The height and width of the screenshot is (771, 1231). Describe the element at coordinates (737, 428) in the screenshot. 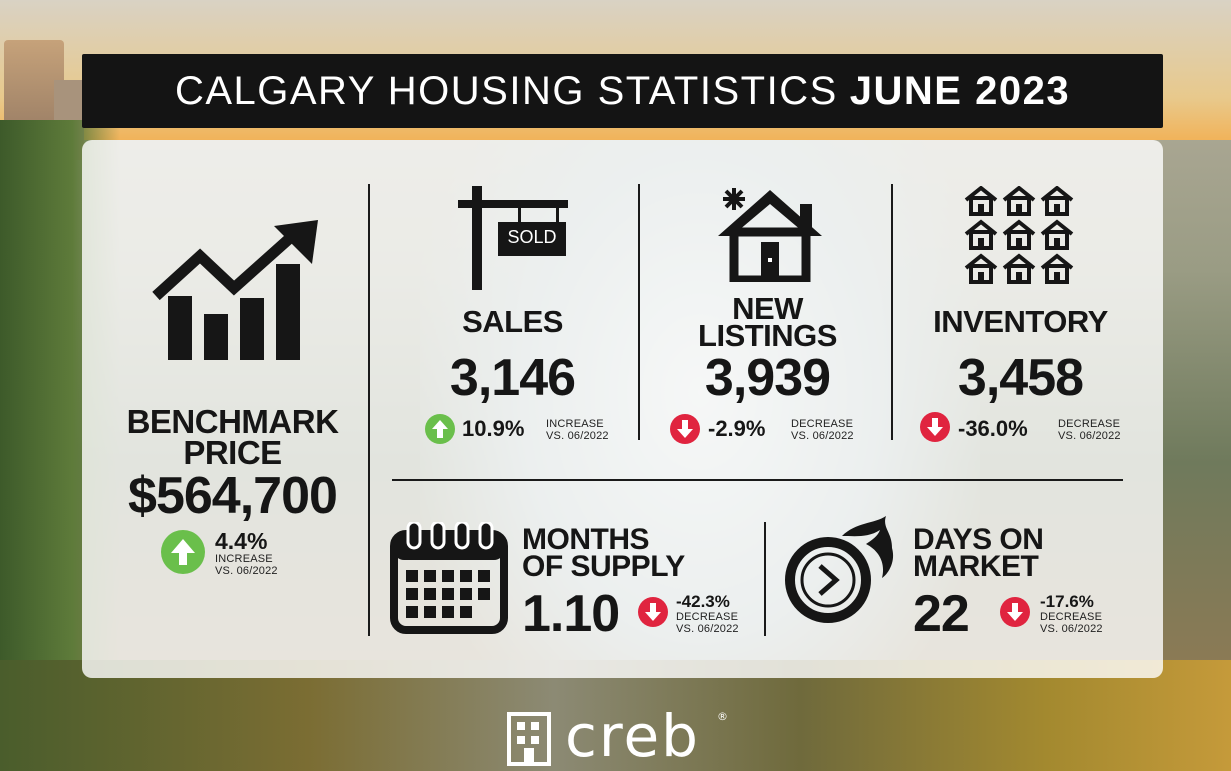

I see `new-listings-change: -2.9%` at that location.